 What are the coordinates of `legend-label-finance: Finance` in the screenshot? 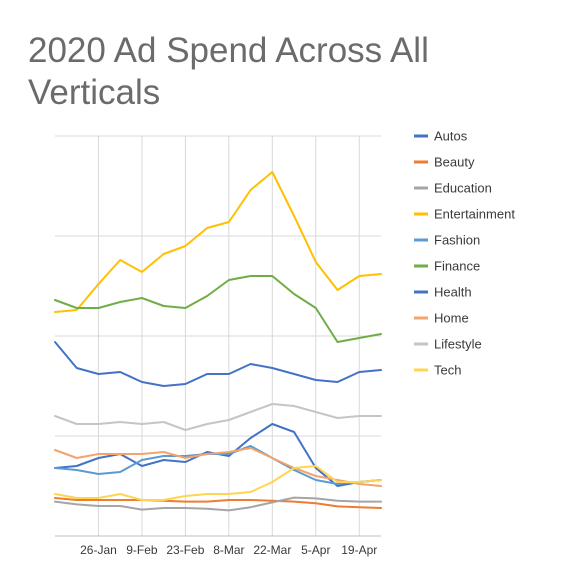 It's located at (457, 266).